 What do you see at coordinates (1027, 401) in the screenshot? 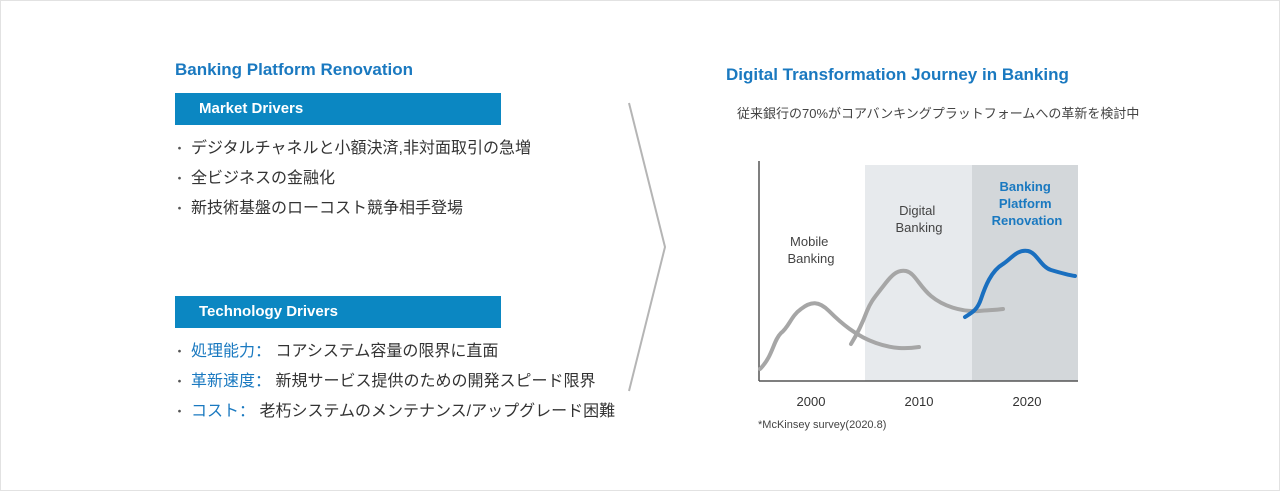
I see `x-tick-label: 2020` at bounding box center [1027, 401].